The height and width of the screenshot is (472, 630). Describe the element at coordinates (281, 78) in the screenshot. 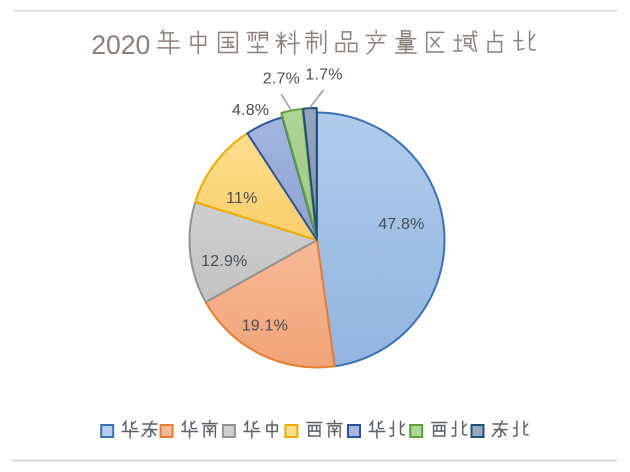

I see `svg-text: 2.7%` at that location.